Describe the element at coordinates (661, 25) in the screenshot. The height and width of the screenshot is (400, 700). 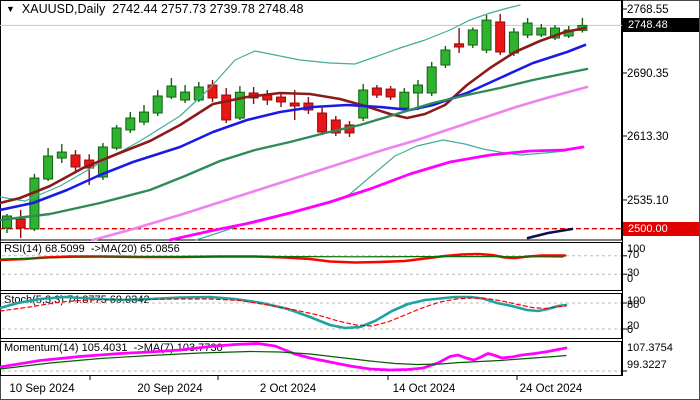
I see `current-price-badge: 2748.48` at that location.